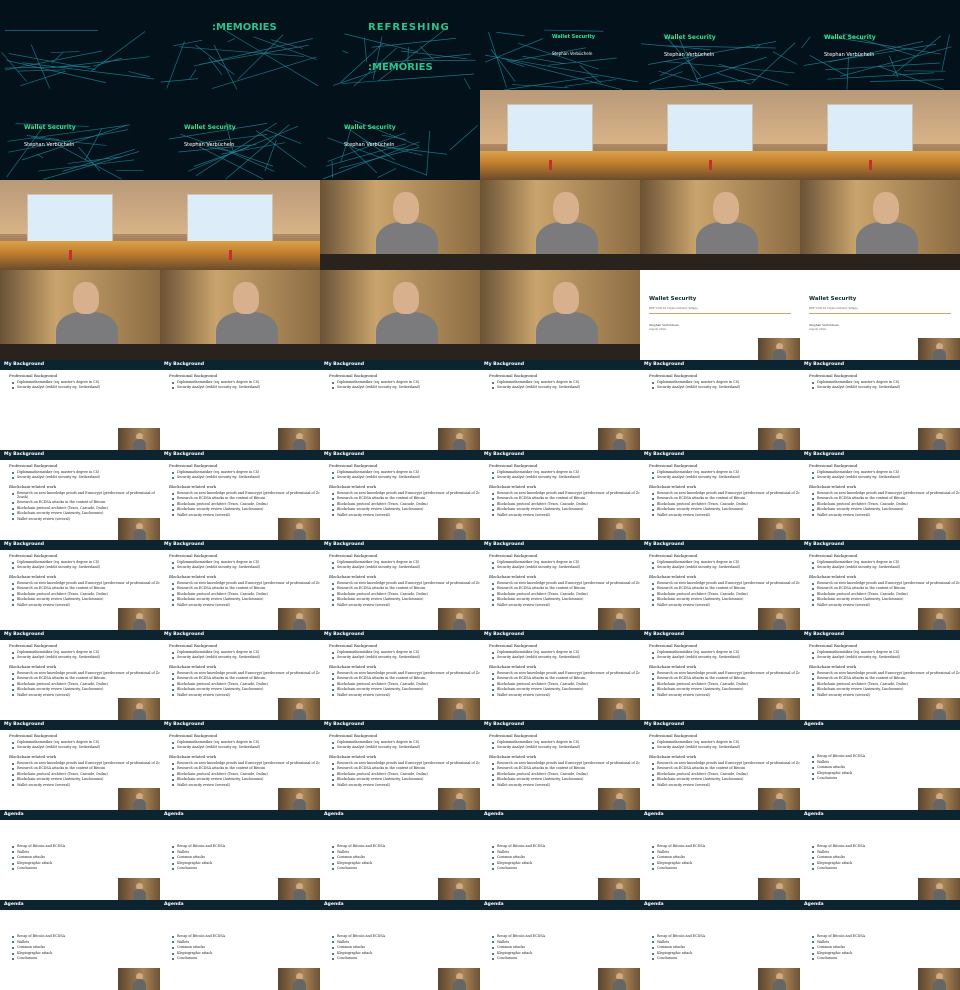 The width and height of the screenshot is (960, 990). What do you see at coordinates (880, 313) in the screenshot?
I see `divider` at bounding box center [880, 313].